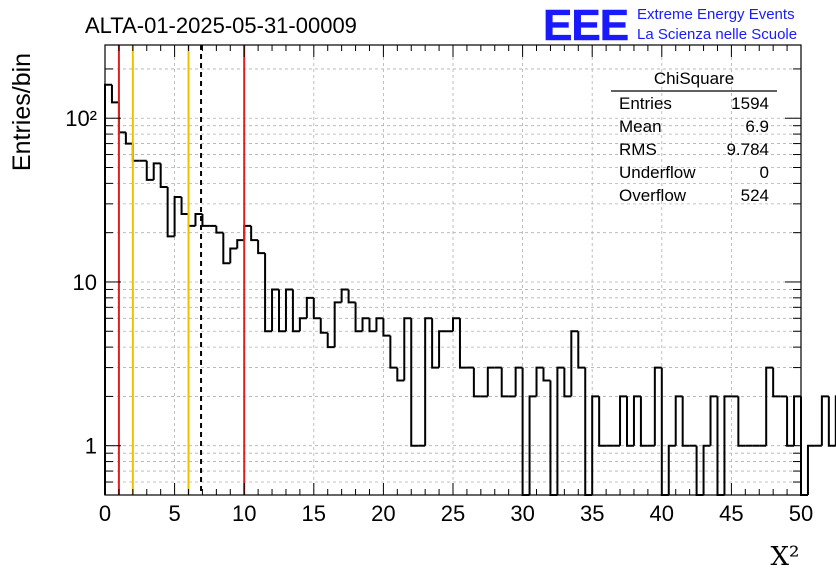 The height and width of the screenshot is (572, 836). What do you see at coordinates (645, 103) in the screenshot?
I see `stats-label: Entries` at bounding box center [645, 103].